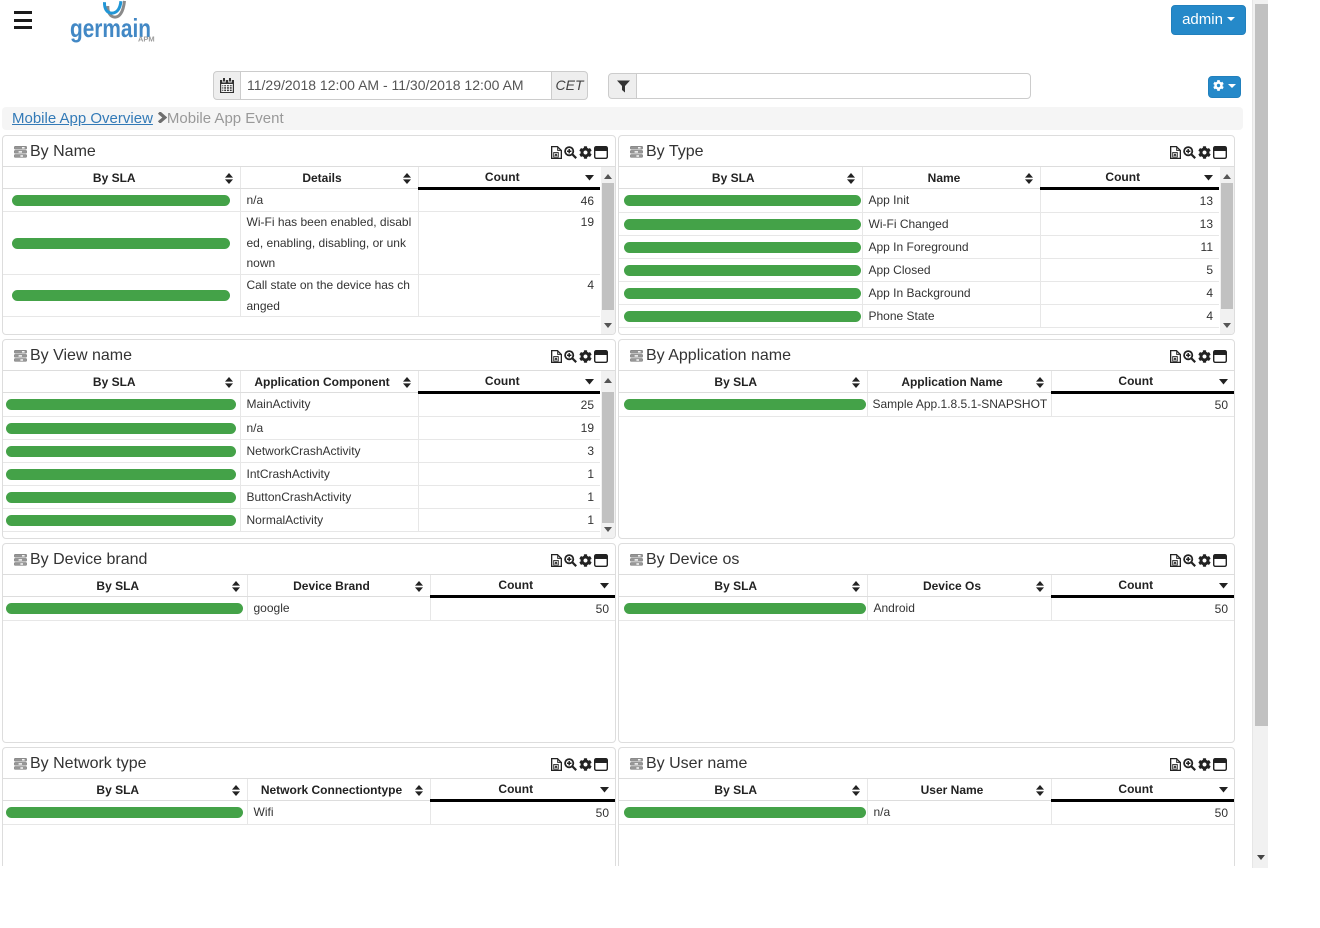 This screenshot has width=1320, height=928. What do you see at coordinates (110, 28) in the screenshot?
I see `svg-text: germain` at bounding box center [110, 28].